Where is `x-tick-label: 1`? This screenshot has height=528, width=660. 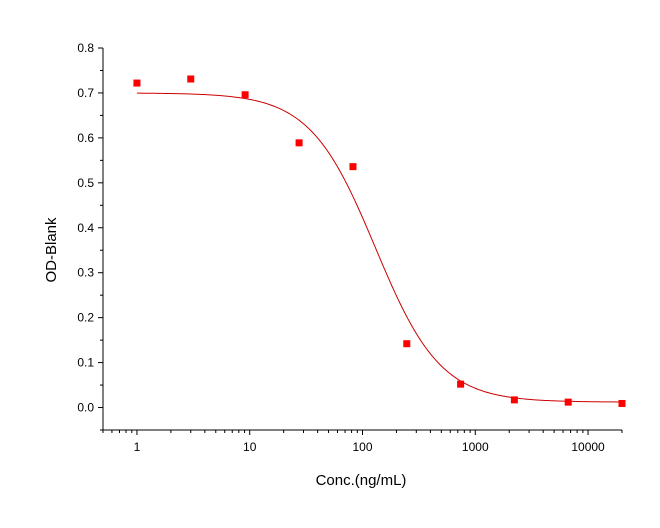
x-tick-label: 1 is located at coordinates (137, 447).